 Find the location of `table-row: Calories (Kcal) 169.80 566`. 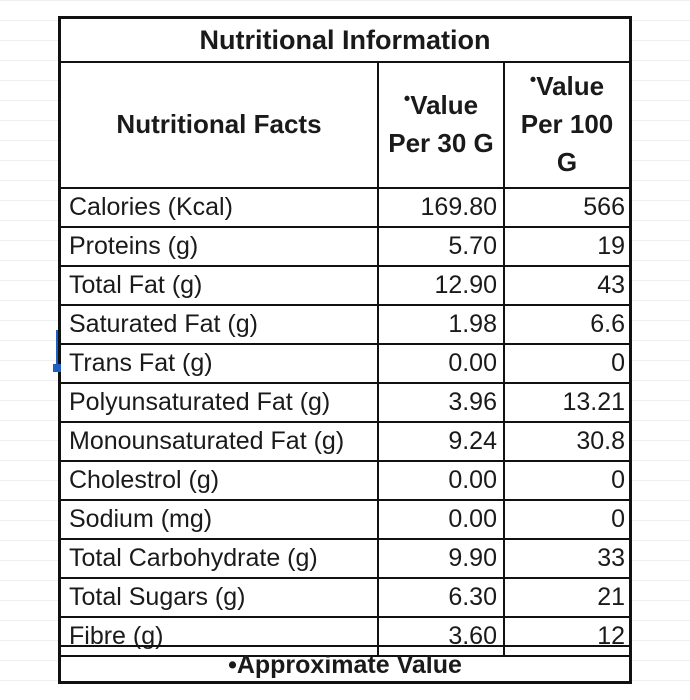

table-row: Calories (Kcal) 169.80 566 is located at coordinates (345, 208).